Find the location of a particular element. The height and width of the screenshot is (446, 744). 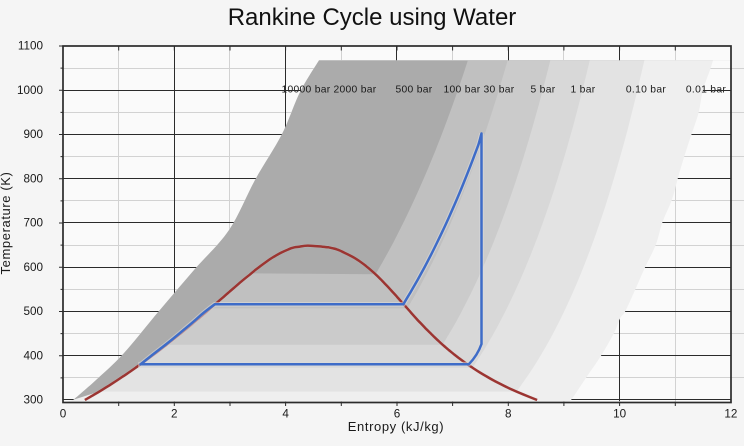

svg-text: 5 bar is located at coordinates (543, 90).